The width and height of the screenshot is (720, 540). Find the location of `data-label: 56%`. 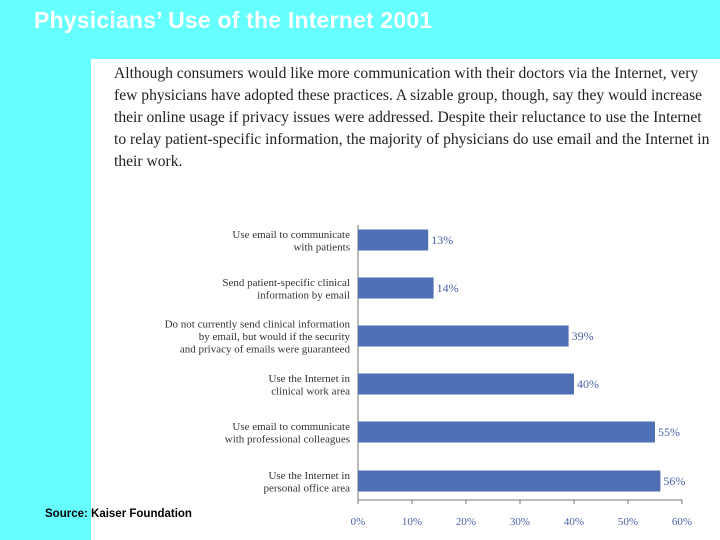

data-label: 56% is located at coordinates (674, 481).